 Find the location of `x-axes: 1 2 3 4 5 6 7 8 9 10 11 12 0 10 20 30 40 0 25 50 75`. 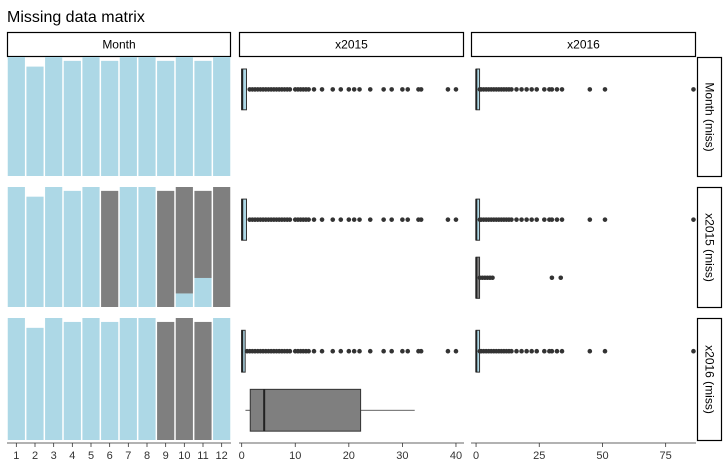

x-axes: 1 2 3 4 5 6 7 8 9 10 11 12 0 10 20 30 40 0 25 50 75 is located at coordinates (351, 452).